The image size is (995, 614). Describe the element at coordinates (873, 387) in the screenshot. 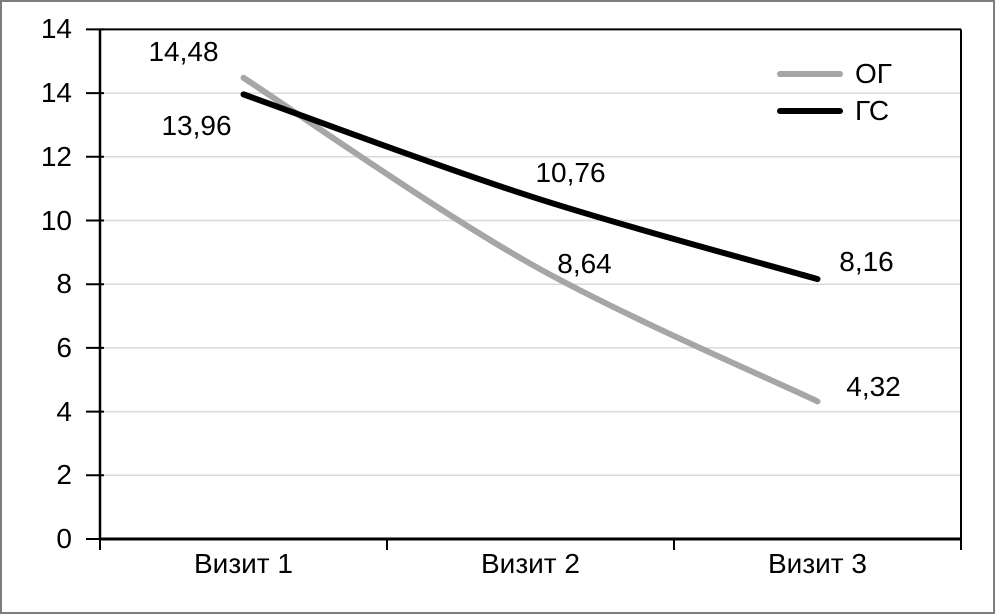

I see `data-point-label: 4,32` at that location.